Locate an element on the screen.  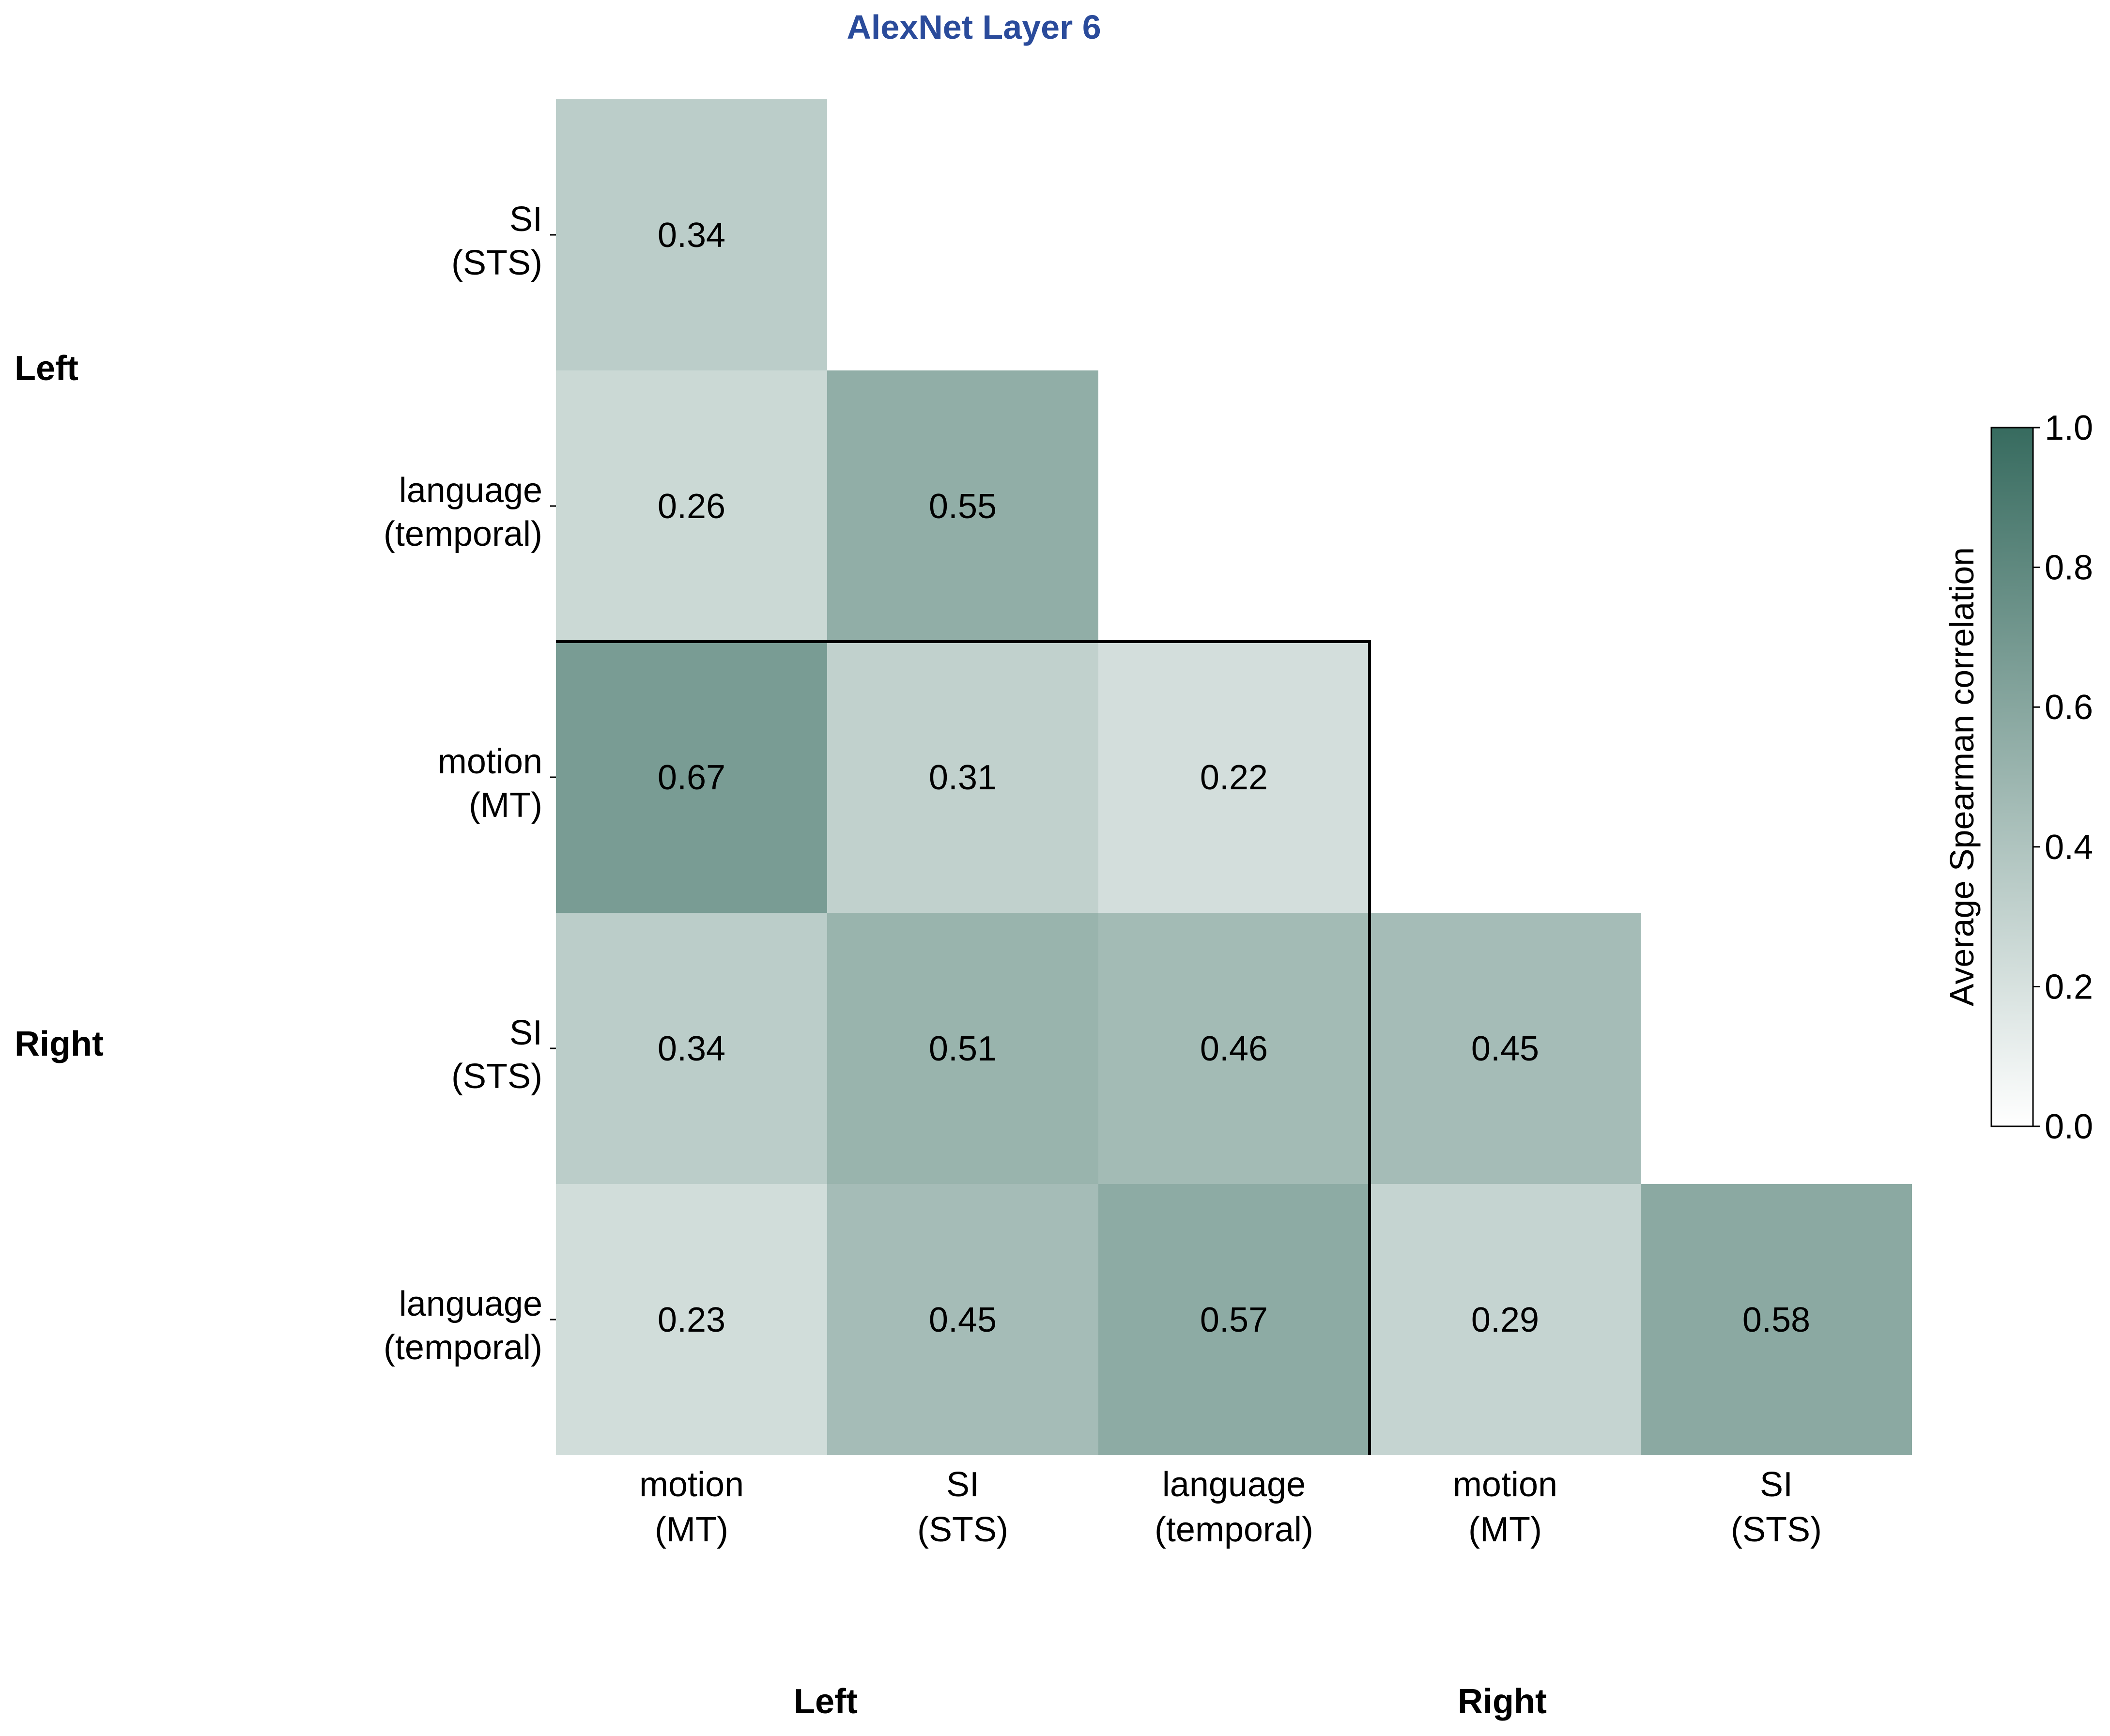
colorbar-ticks: 0.0 0.2 0.4 0.6 0.8 1.0 is located at coordinates (2063, 777).